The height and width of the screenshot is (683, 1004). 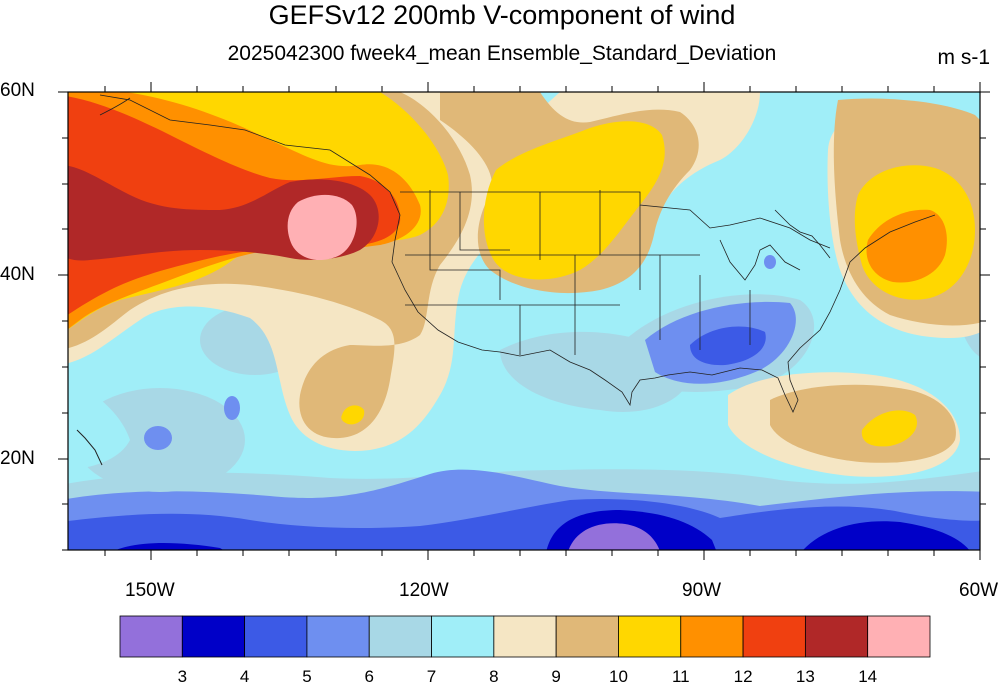 I want to click on colorbar-label: 5, so click(x=306, y=675).